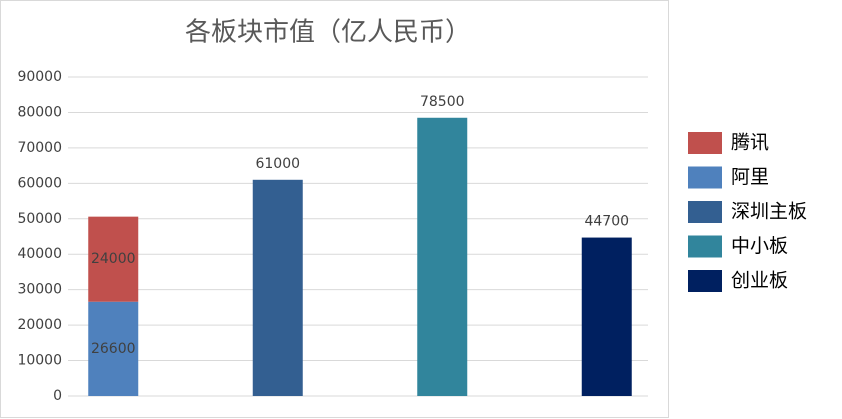 The width and height of the screenshot is (842, 419). What do you see at coordinates (39, 112) in the screenshot?
I see `y-tick-label: 80000` at bounding box center [39, 112].